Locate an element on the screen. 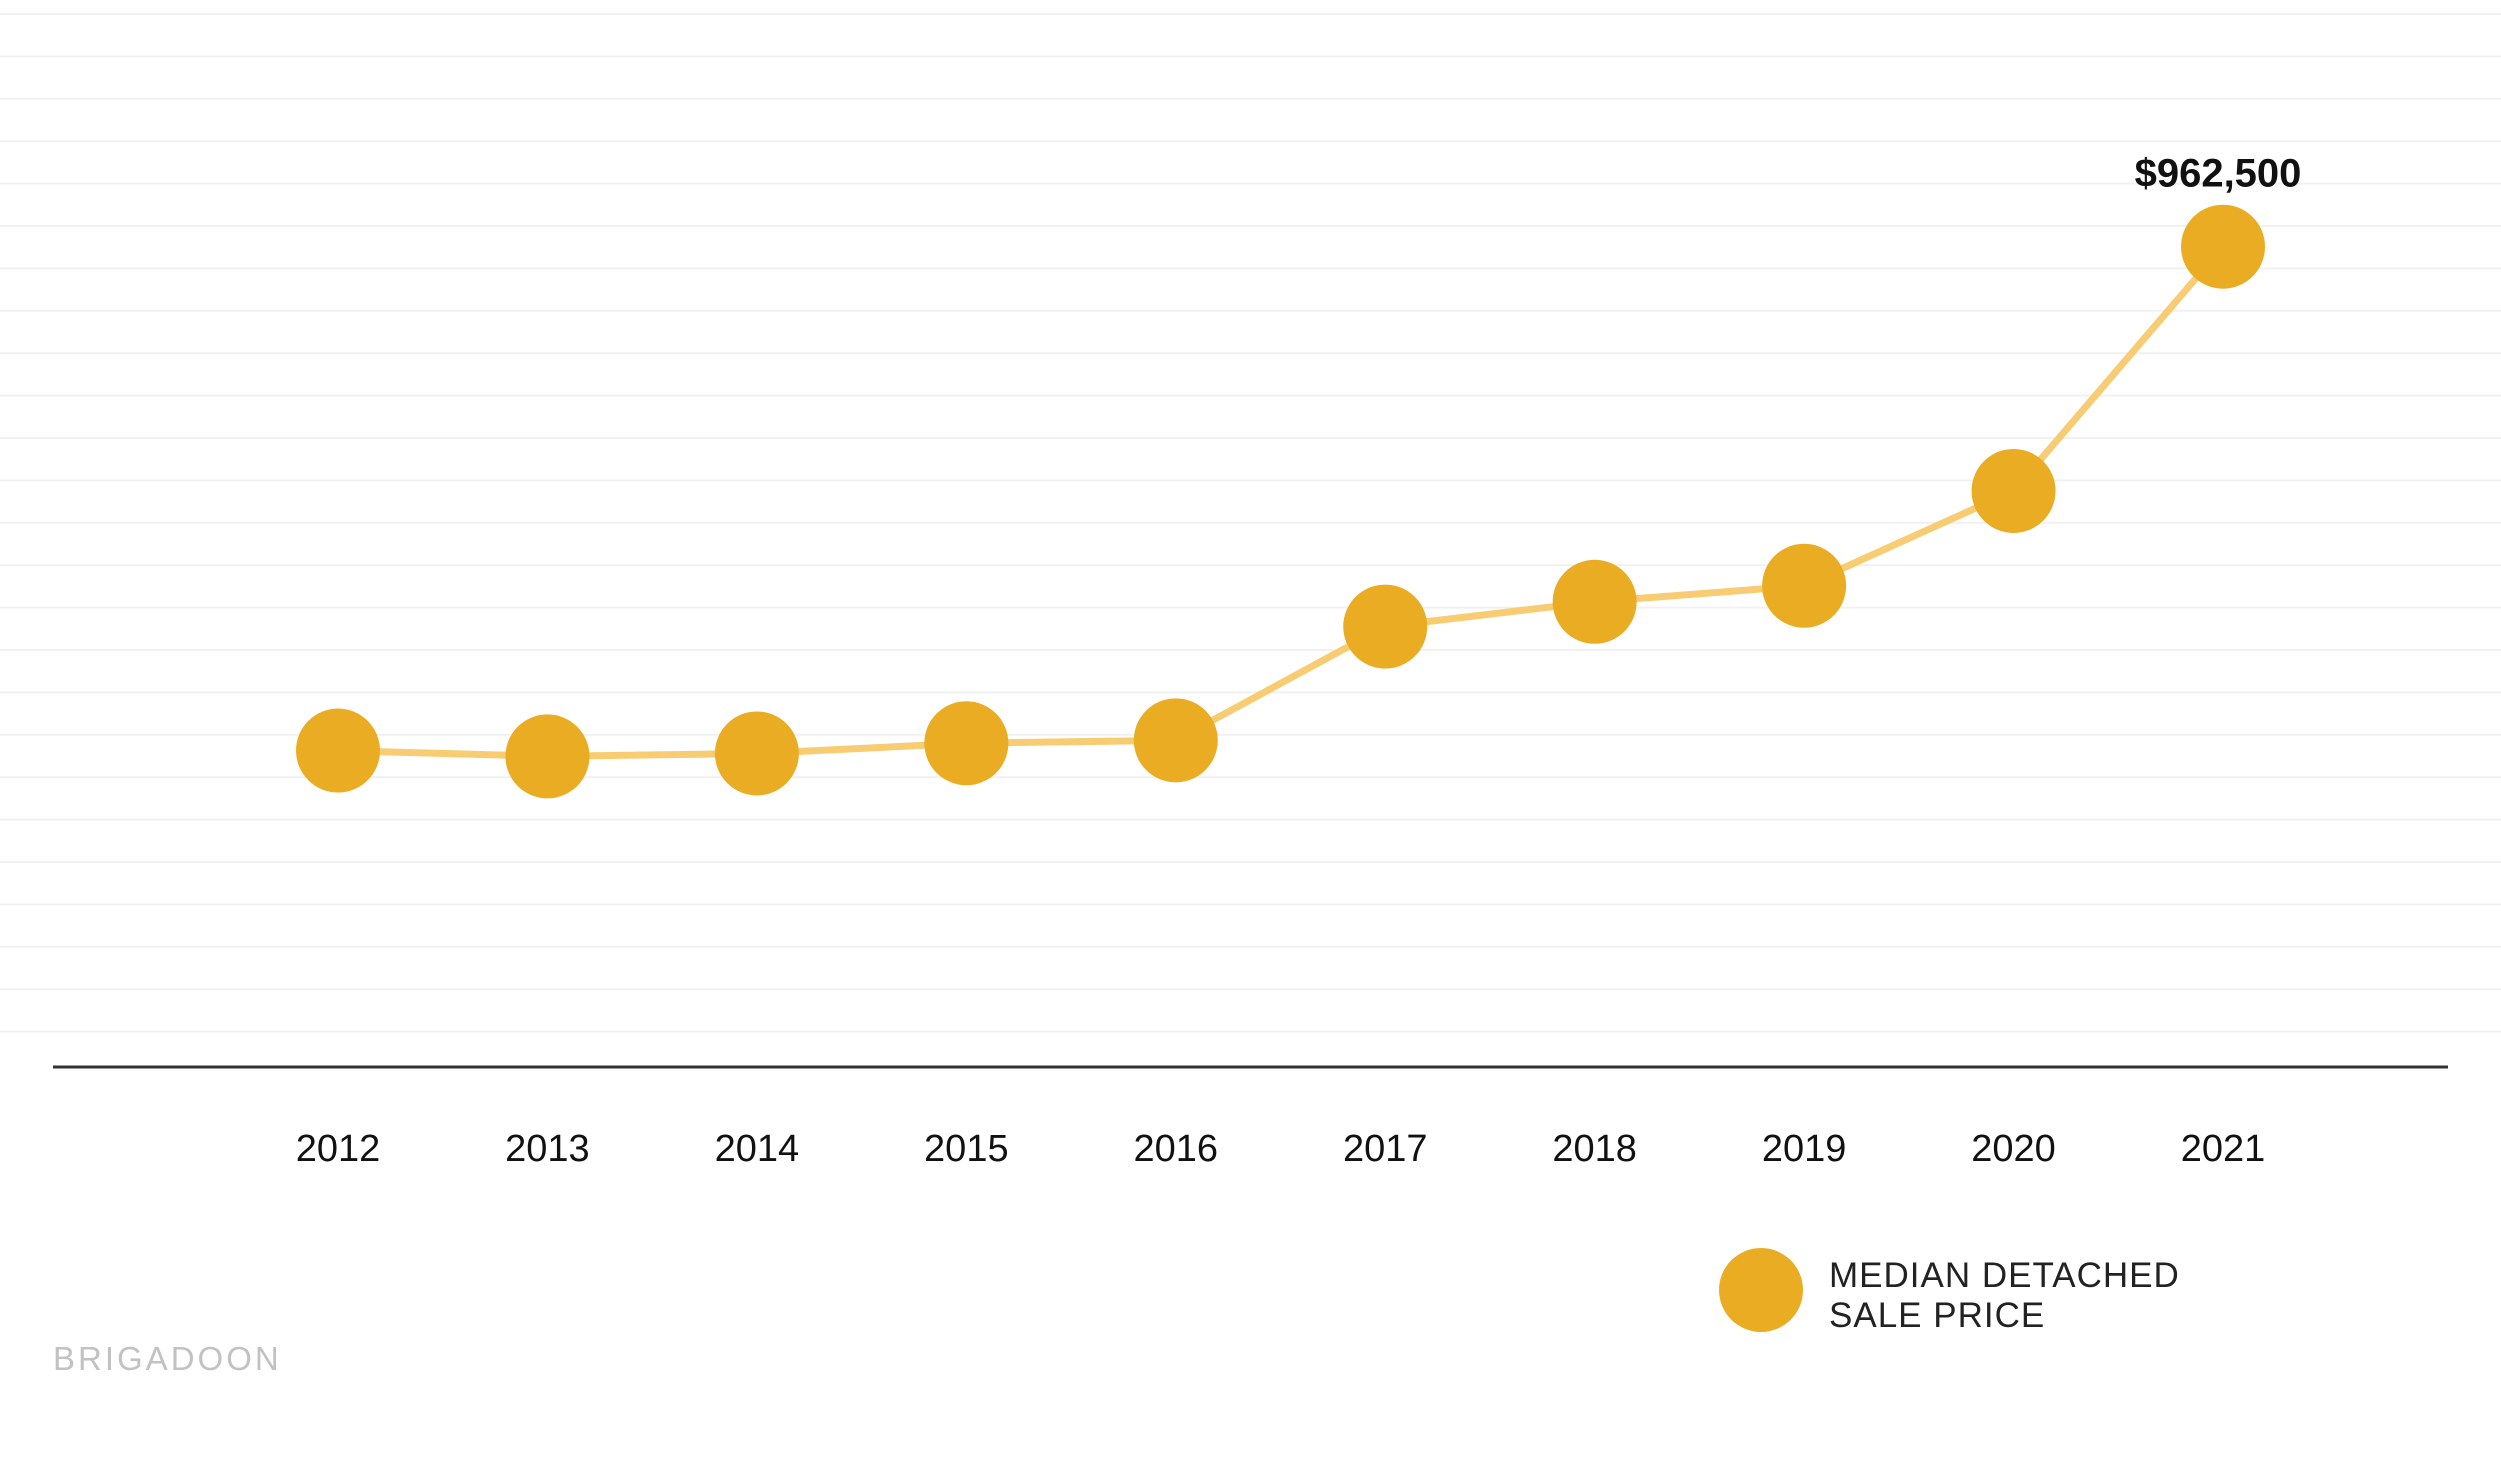  x-tick-label: 2014 is located at coordinates (757, 1149).